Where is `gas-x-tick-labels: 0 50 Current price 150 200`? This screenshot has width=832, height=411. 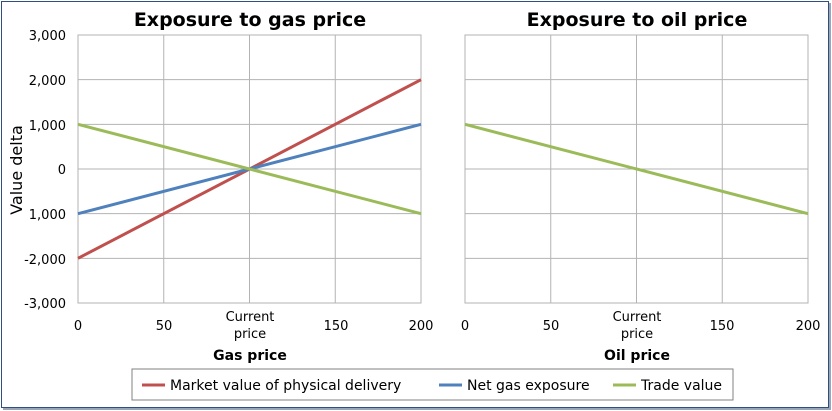 gas-x-tick-labels: 0 50 Current price 150 200 is located at coordinates (254, 326).